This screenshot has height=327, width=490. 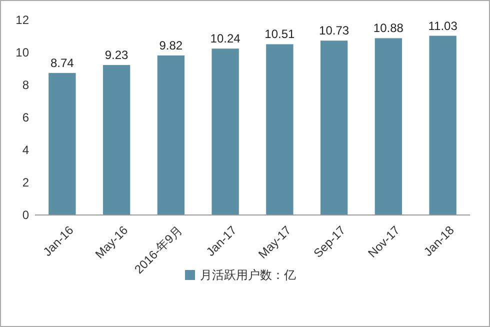 What do you see at coordinates (388, 28) in the screenshot?
I see `data-label: 10.88` at bounding box center [388, 28].